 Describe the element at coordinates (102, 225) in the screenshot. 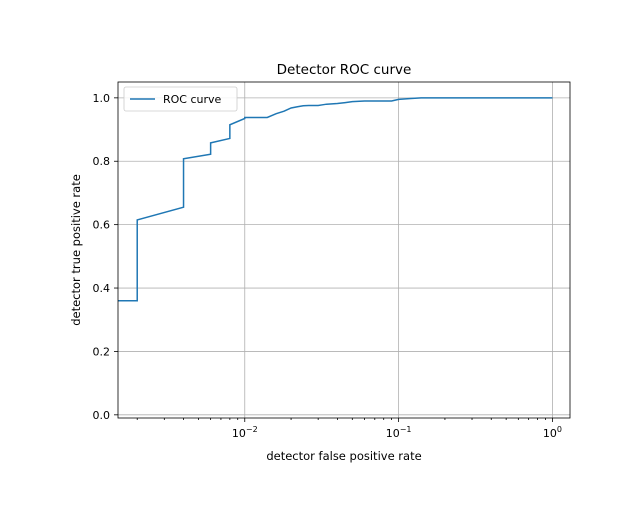

I see `y-tick-label: 0.6` at that location.